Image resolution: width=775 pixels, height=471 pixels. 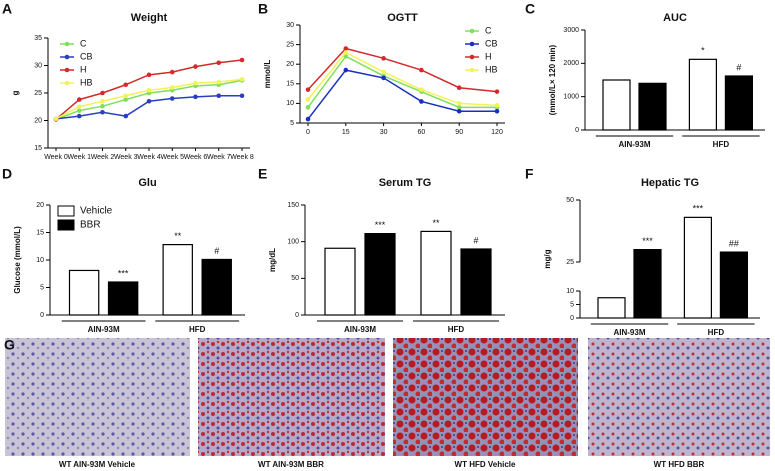 I want to click on x-tick-label: 90, so click(x=459, y=132).